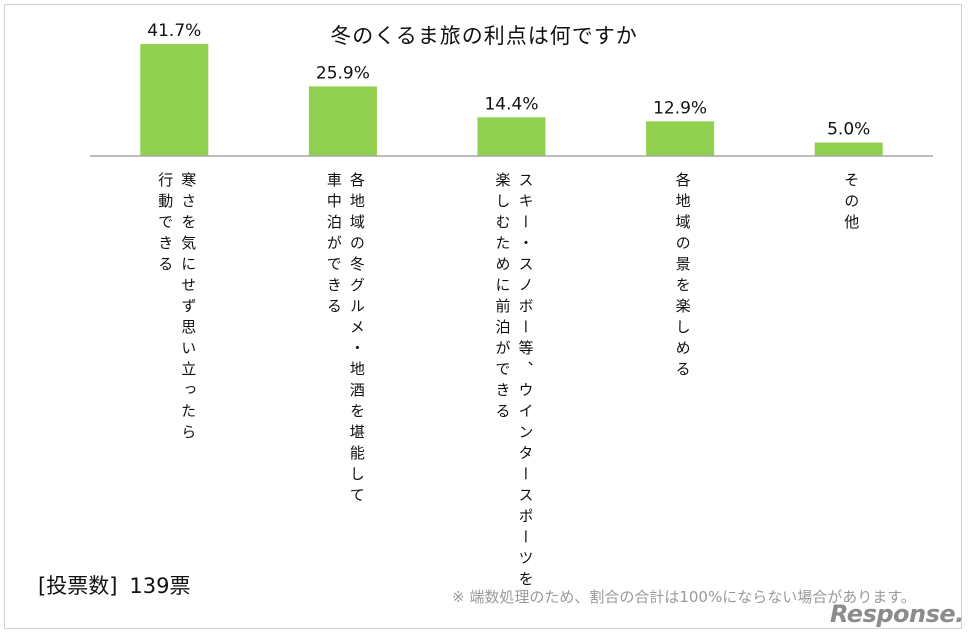 The image size is (968, 635). What do you see at coordinates (514, 382) in the screenshot?
I see `category-label-2: スキー・スノボー等、ウインタースポーツを 楽しむために前泊ができる` at bounding box center [514, 382].